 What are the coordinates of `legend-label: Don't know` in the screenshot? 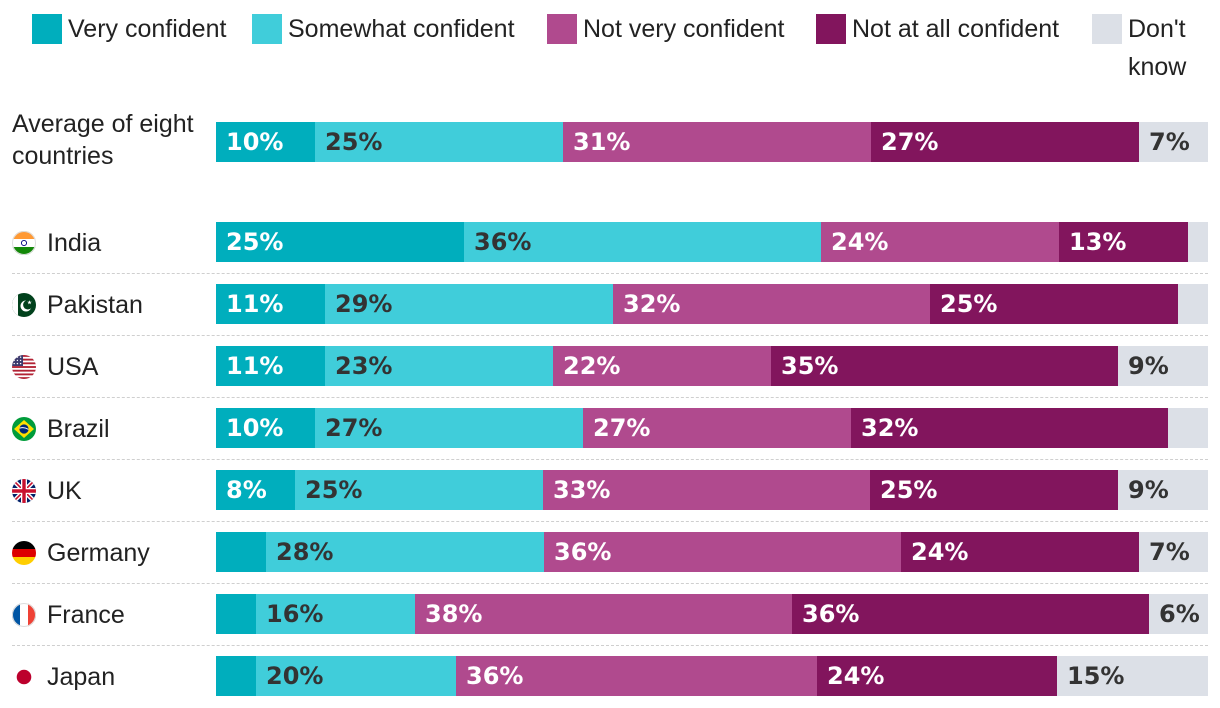 It's located at (1157, 48).